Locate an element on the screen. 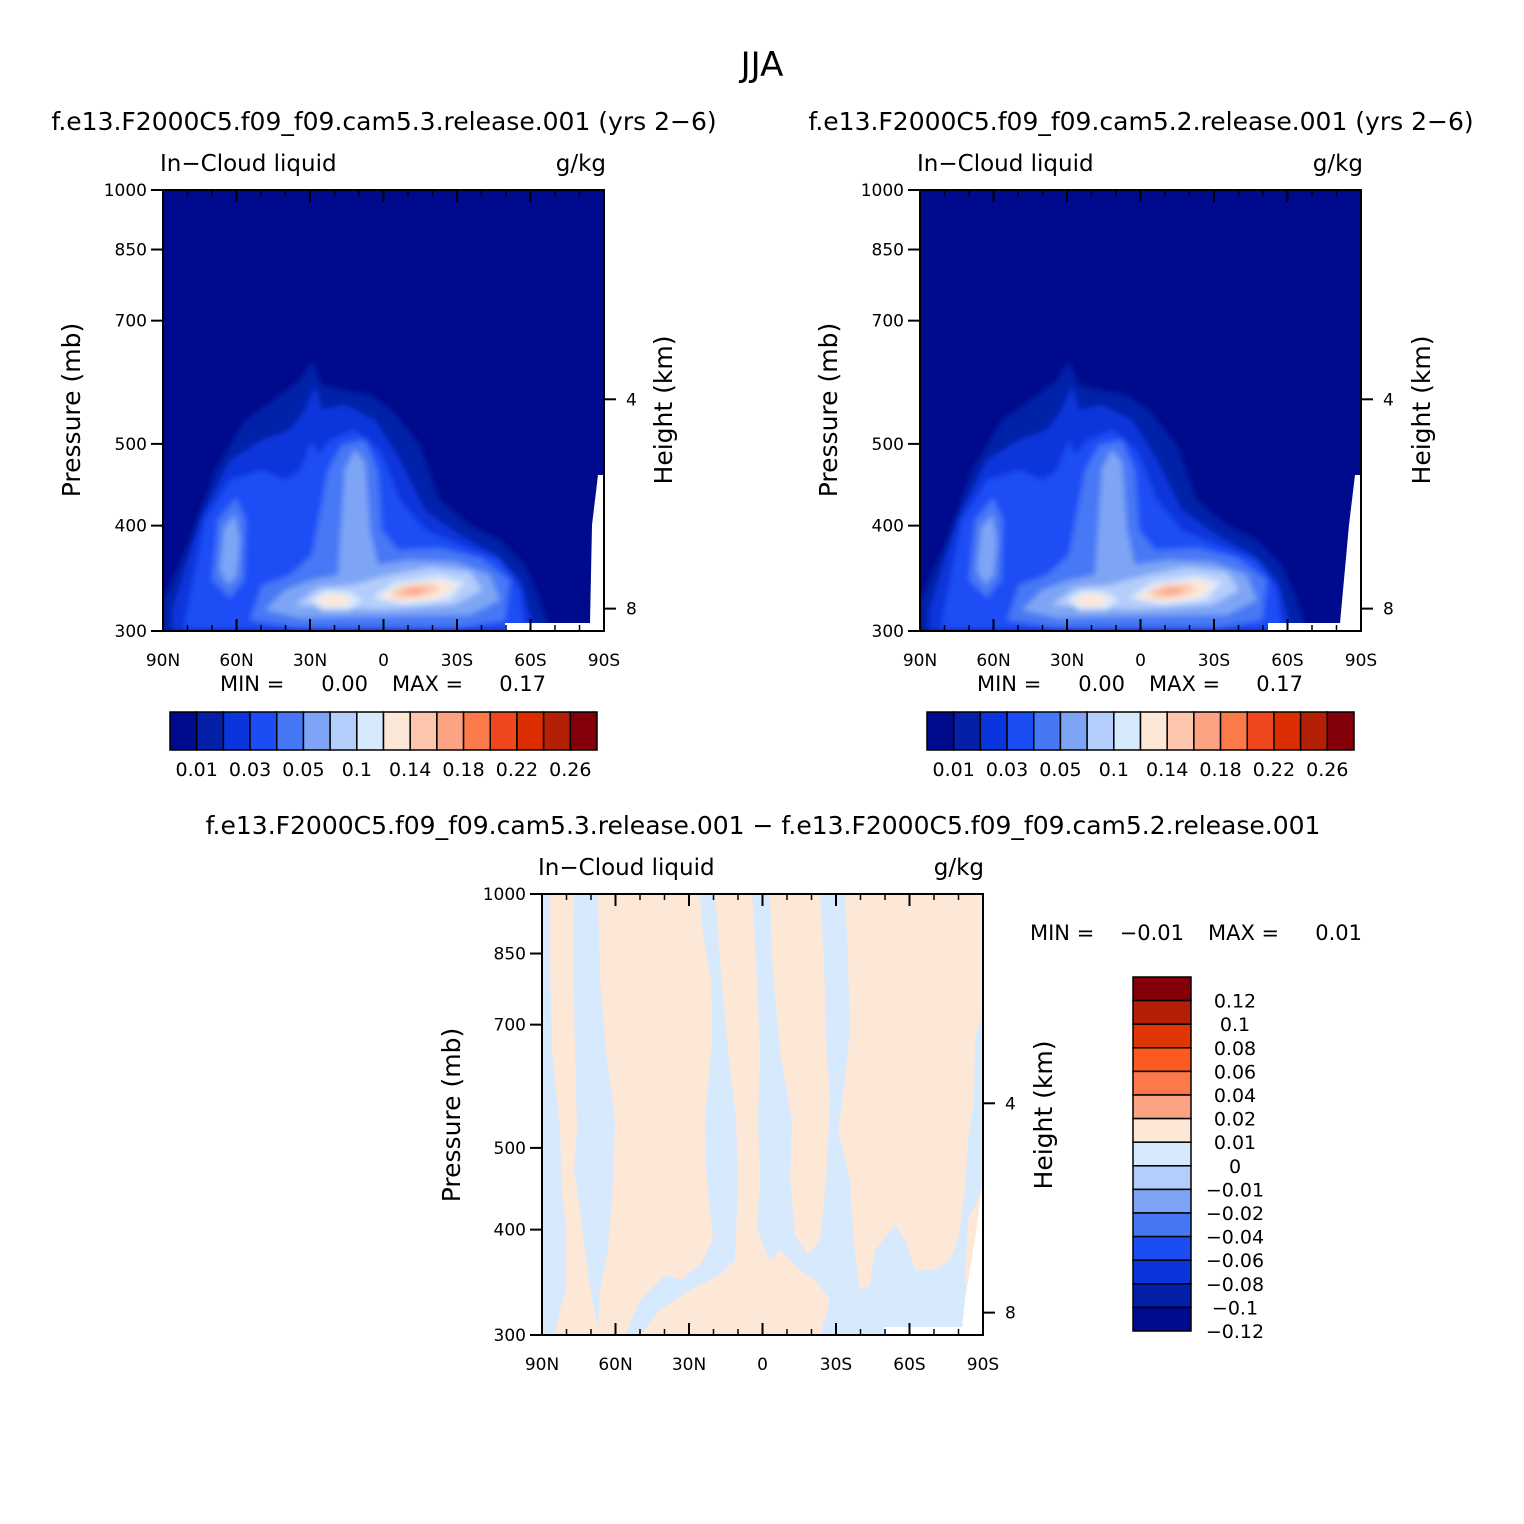  panel-a-axes: 90N 60N 30N 0 30S 60S 90S 300 400 500 700 850 1000 8 4 is located at coordinates (370, 426).